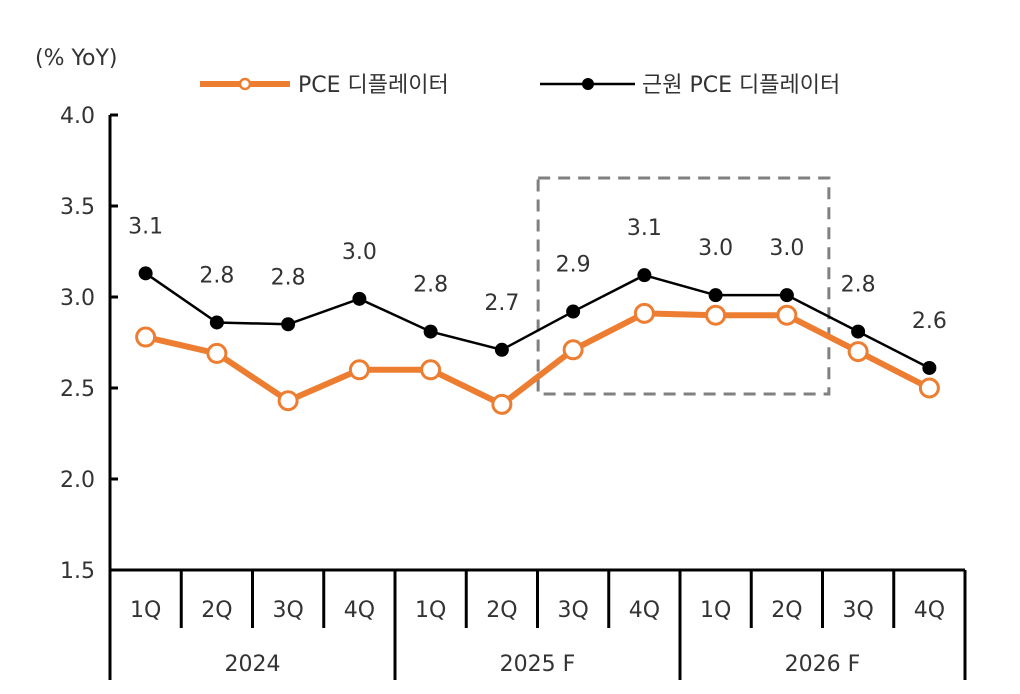 The width and height of the screenshot is (1020, 694). Describe the element at coordinates (823, 664) in the screenshot. I see `x-group-label: 2026 F` at that location.